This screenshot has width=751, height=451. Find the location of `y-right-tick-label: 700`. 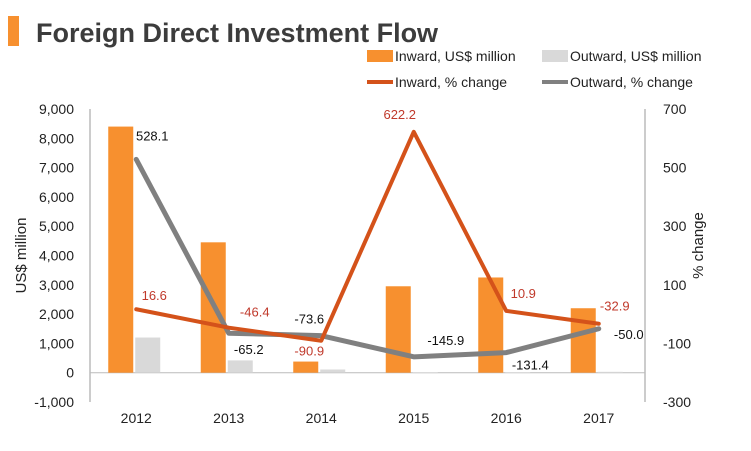

y-right-tick-label: 700 is located at coordinates (675, 109).